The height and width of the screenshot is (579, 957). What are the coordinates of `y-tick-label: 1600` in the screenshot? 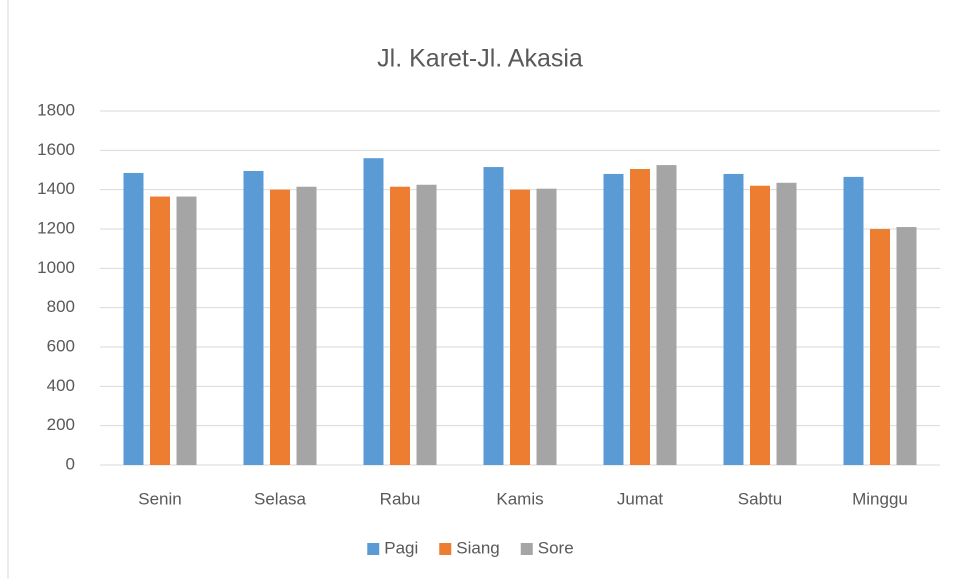 It's located at (56, 149).